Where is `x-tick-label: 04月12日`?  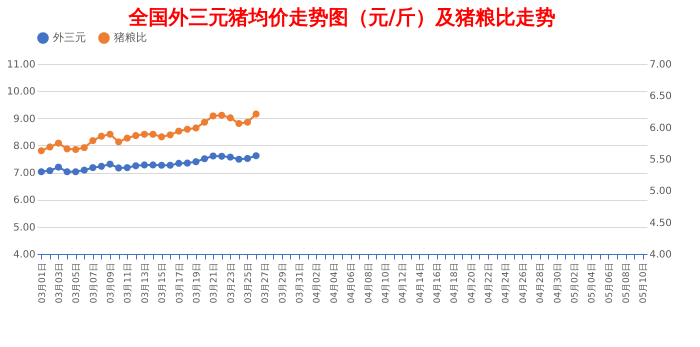
x-tick-label: 04月12日 is located at coordinates (403, 283).